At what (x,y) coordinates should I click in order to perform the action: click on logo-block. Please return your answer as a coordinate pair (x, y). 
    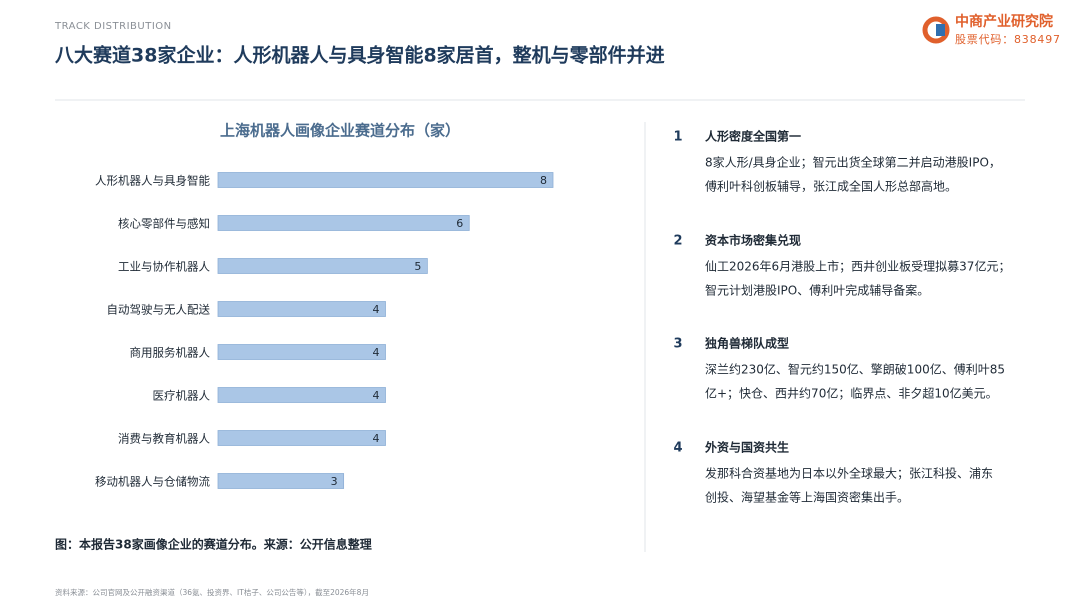
    Looking at the image, I should click on (940, 30).